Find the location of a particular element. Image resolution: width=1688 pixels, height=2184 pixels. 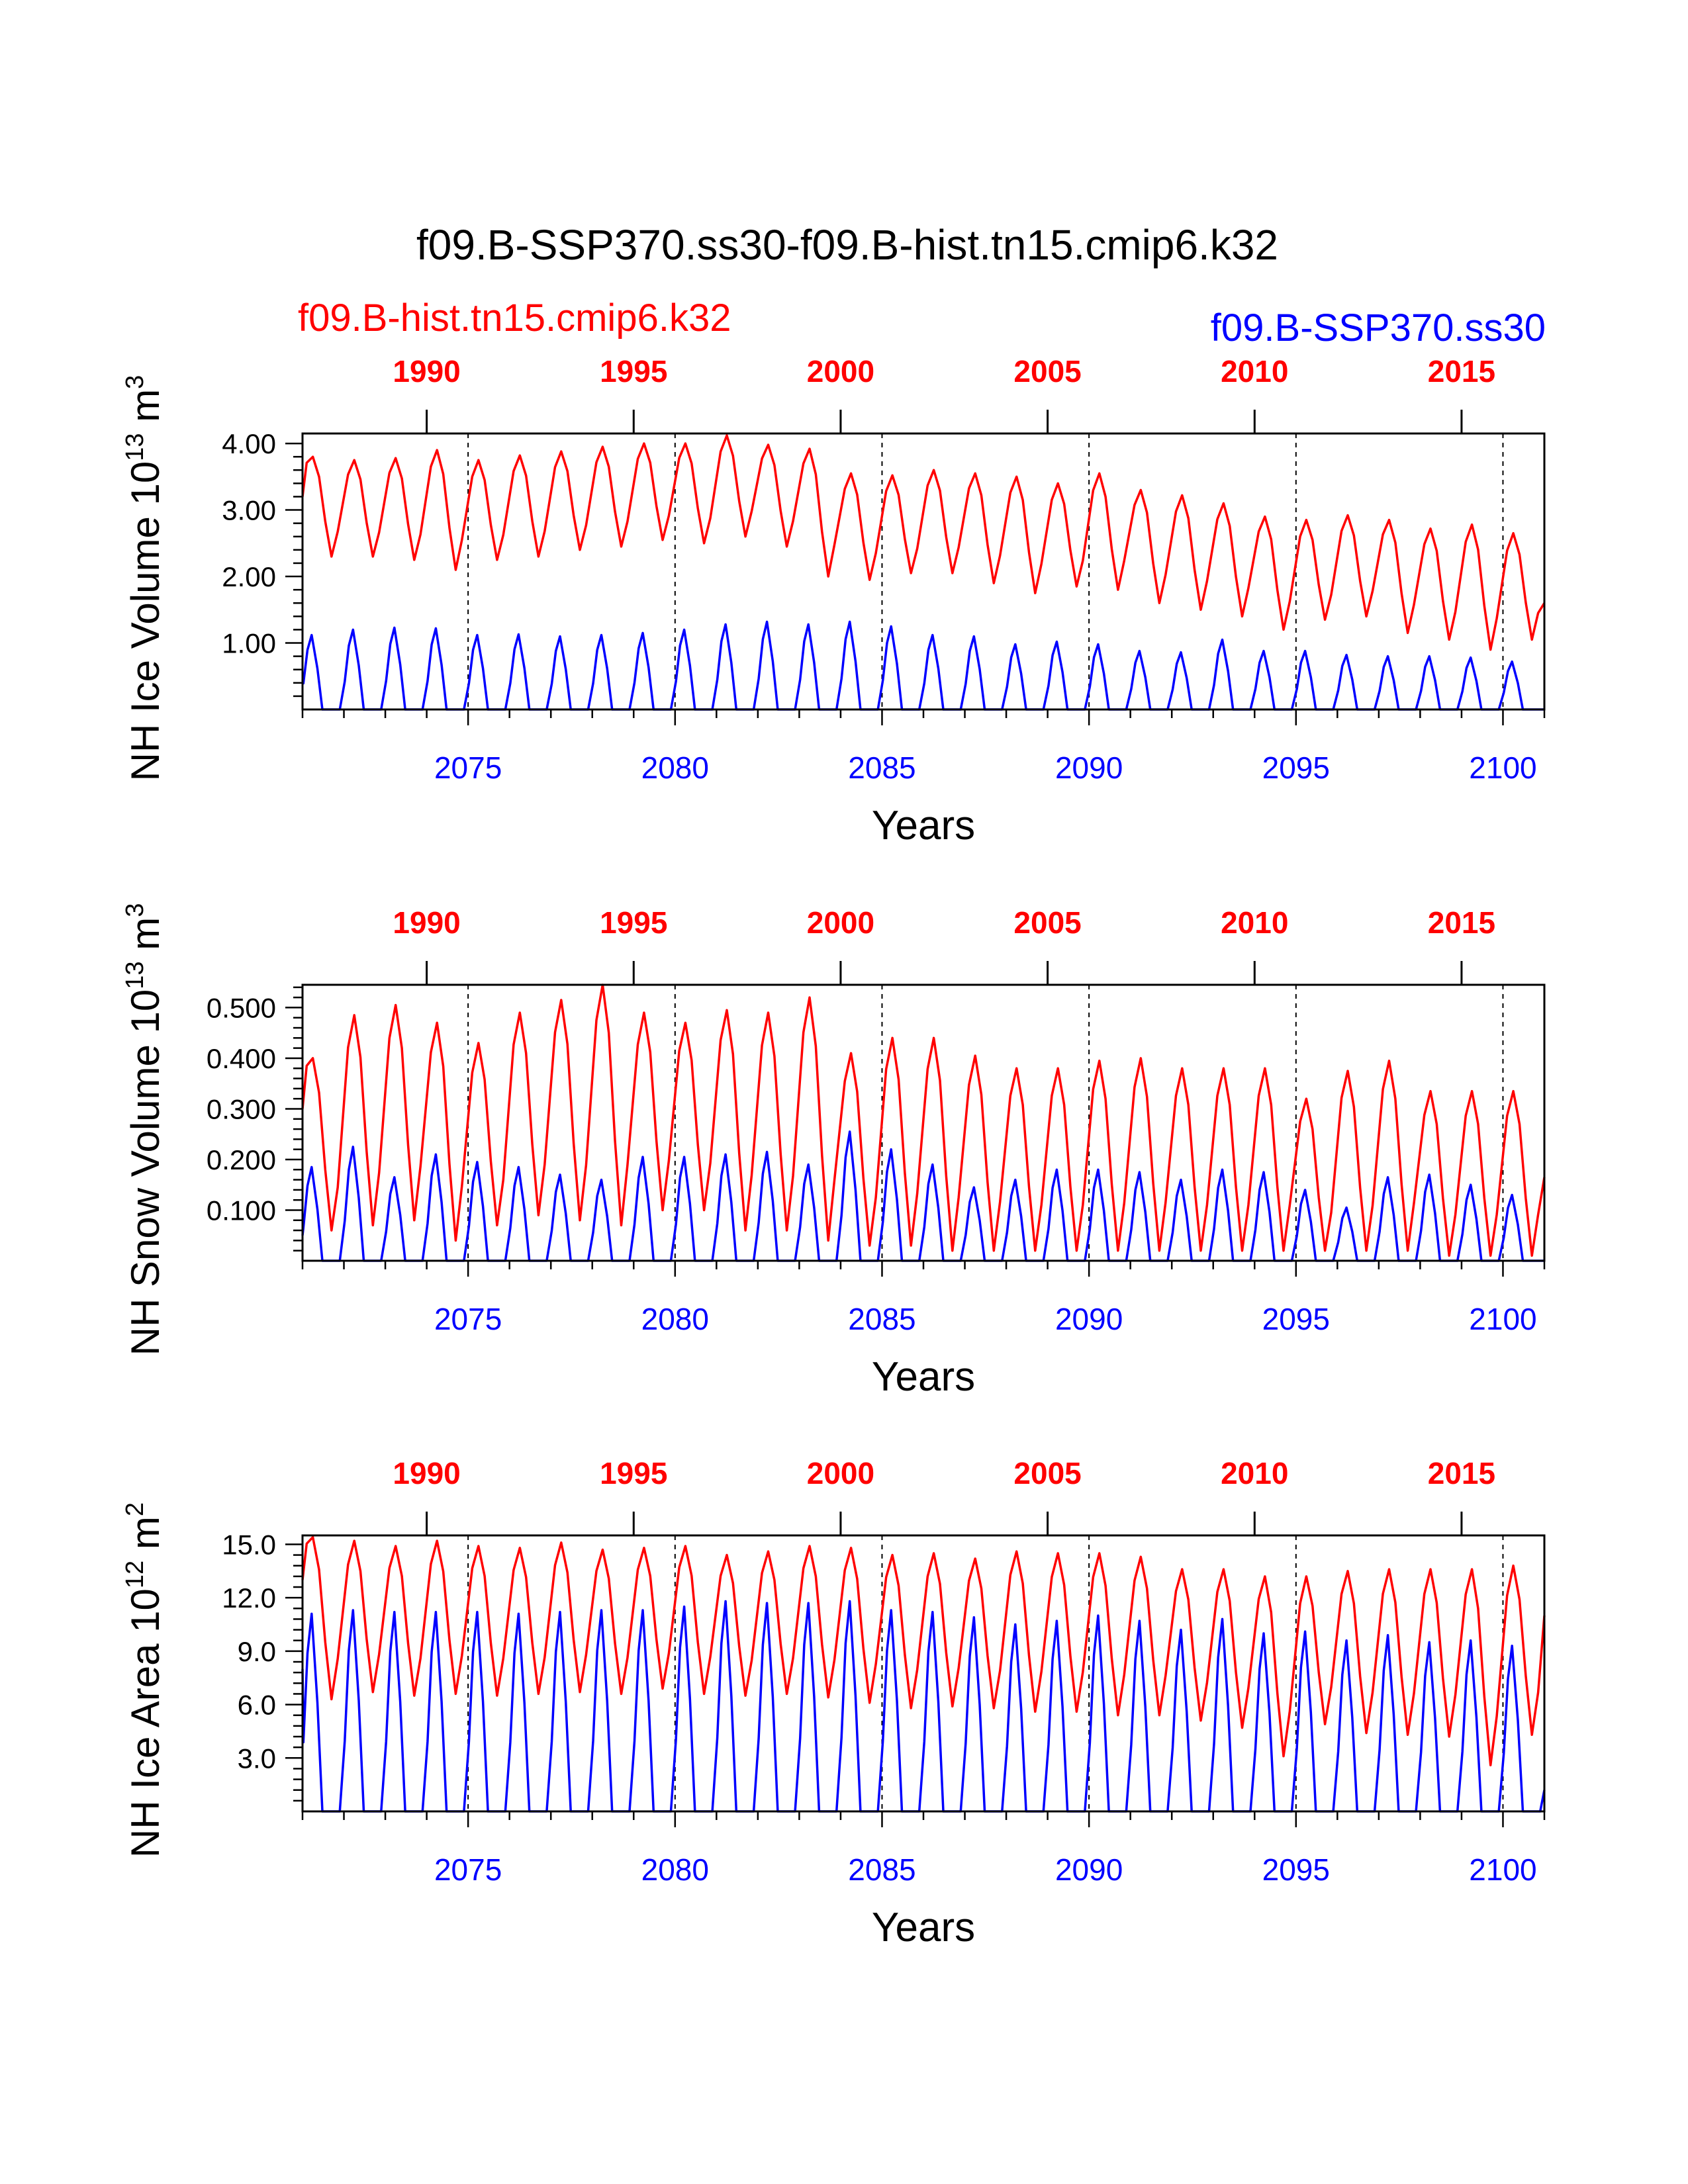

plot-frame is located at coordinates (923, 1673).